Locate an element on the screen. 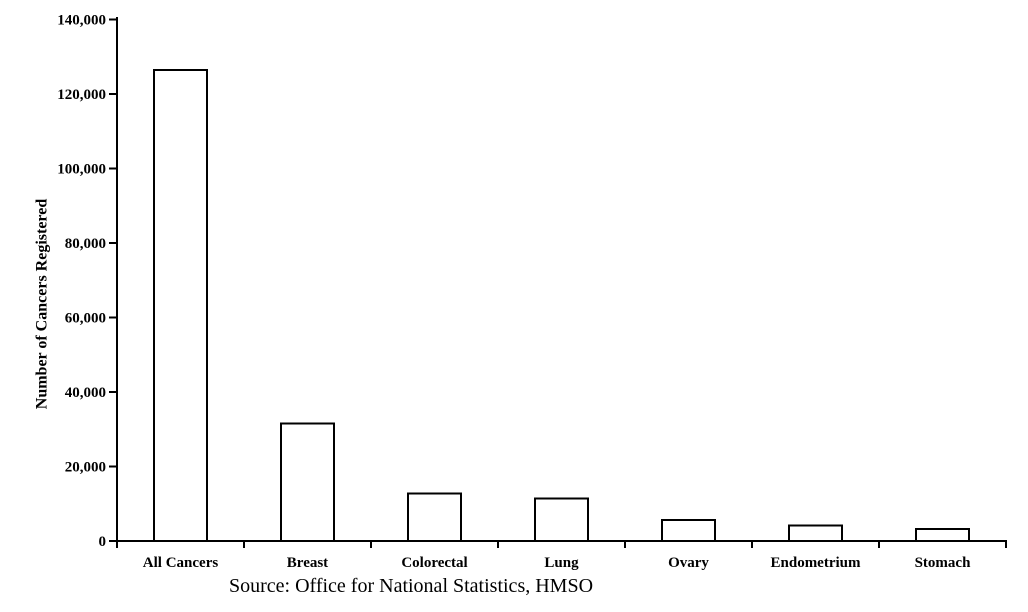 The width and height of the screenshot is (1028, 612). category-label-breast: Breast is located at coordinates (307, 563).